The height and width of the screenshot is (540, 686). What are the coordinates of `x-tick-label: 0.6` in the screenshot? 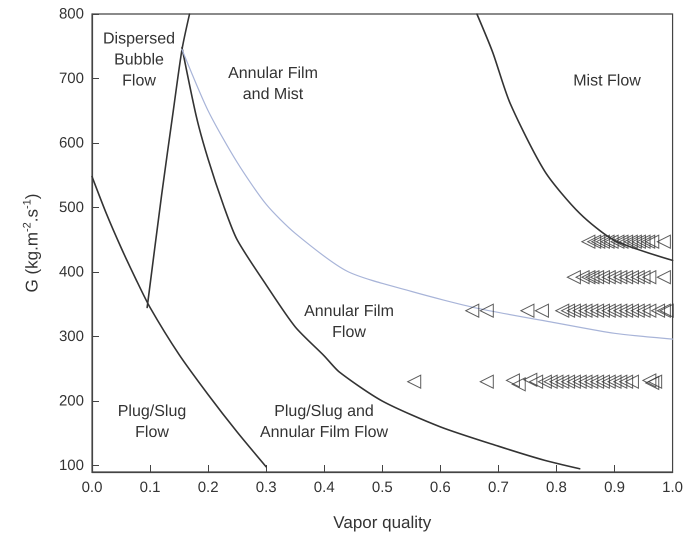 It's located at (440, 487).